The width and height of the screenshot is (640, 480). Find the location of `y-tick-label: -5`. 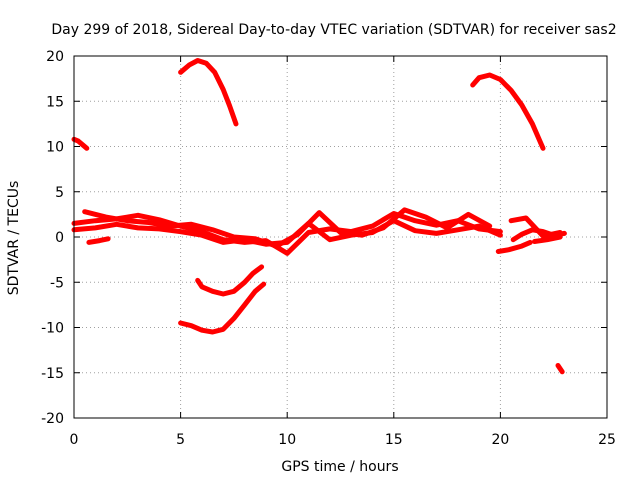

y-tick-label: -5 is located at coordinates (57, 283).